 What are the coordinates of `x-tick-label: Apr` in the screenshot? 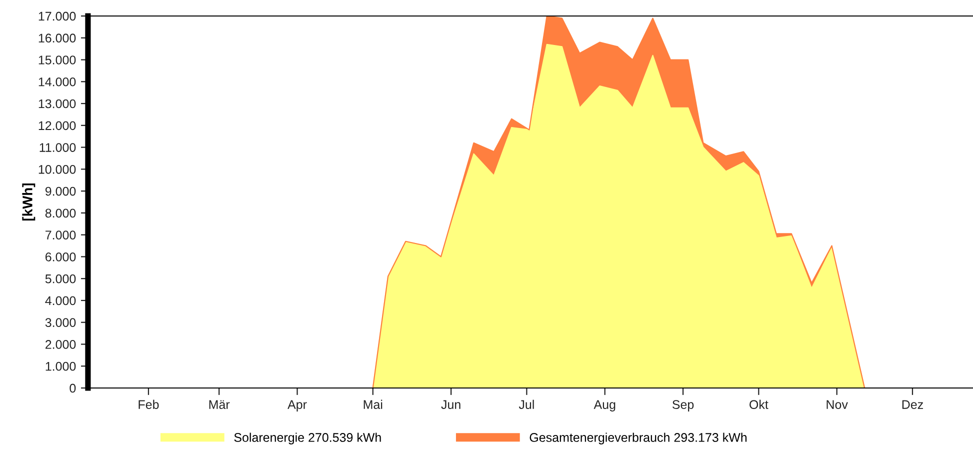 It's located at (297, 406).